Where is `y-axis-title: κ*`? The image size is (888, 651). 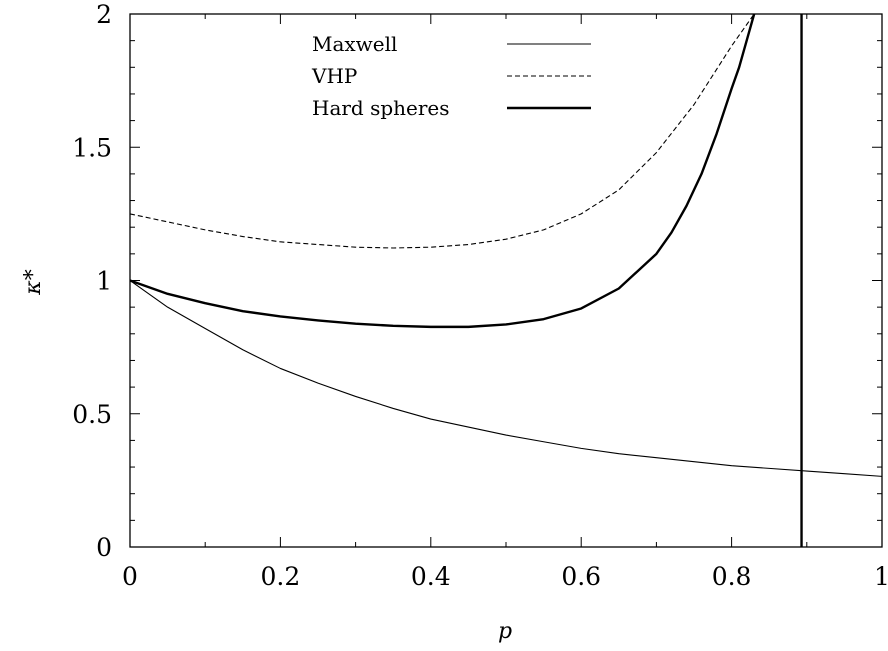
y-axis-title: κ* is located at coordinates (33, 282).